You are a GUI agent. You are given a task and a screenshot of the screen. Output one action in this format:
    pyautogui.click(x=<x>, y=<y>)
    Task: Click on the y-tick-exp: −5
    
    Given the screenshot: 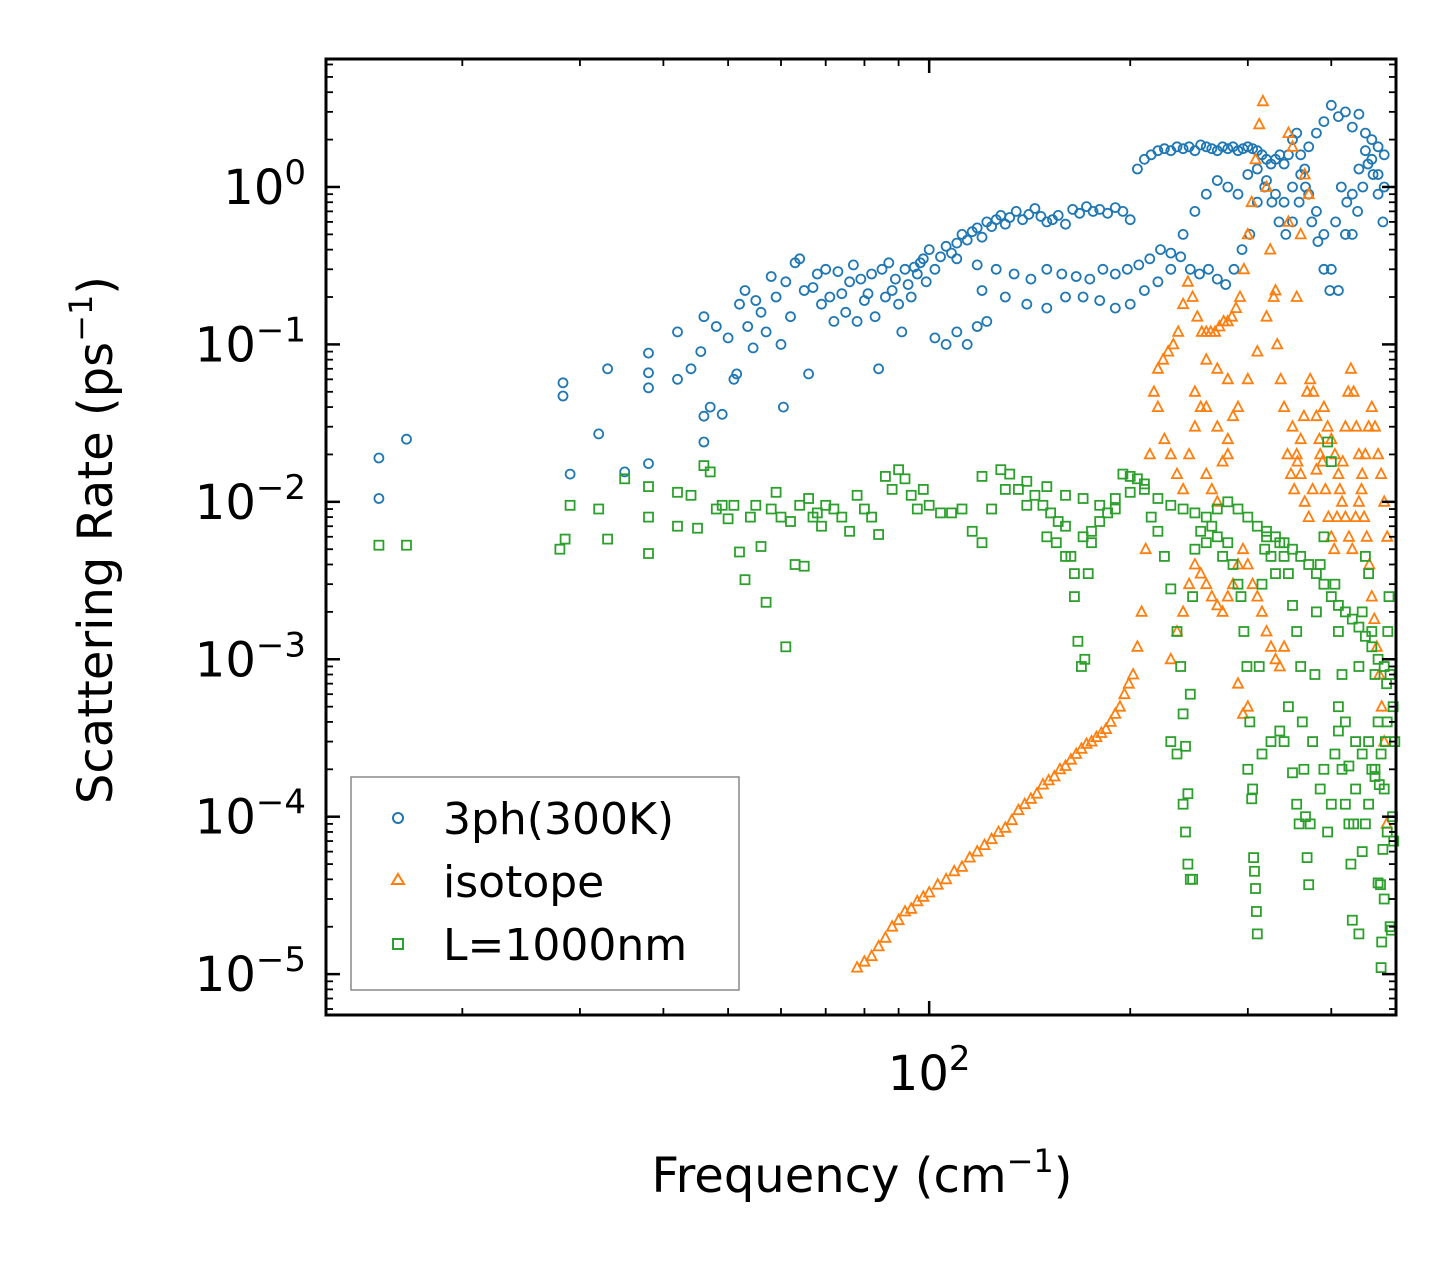 What is the action you would take?
    pyautogui.click(x=281, y=960)
    